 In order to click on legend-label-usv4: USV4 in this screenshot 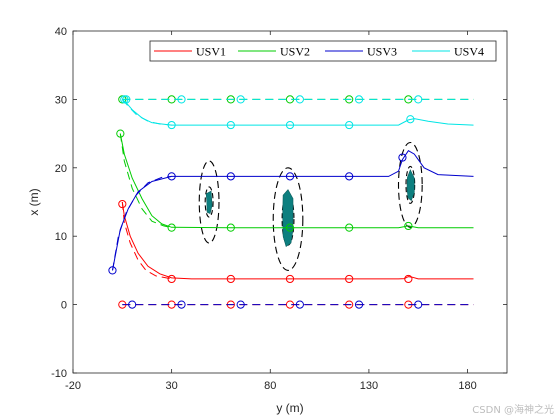, I will do `click(469, 52)`.